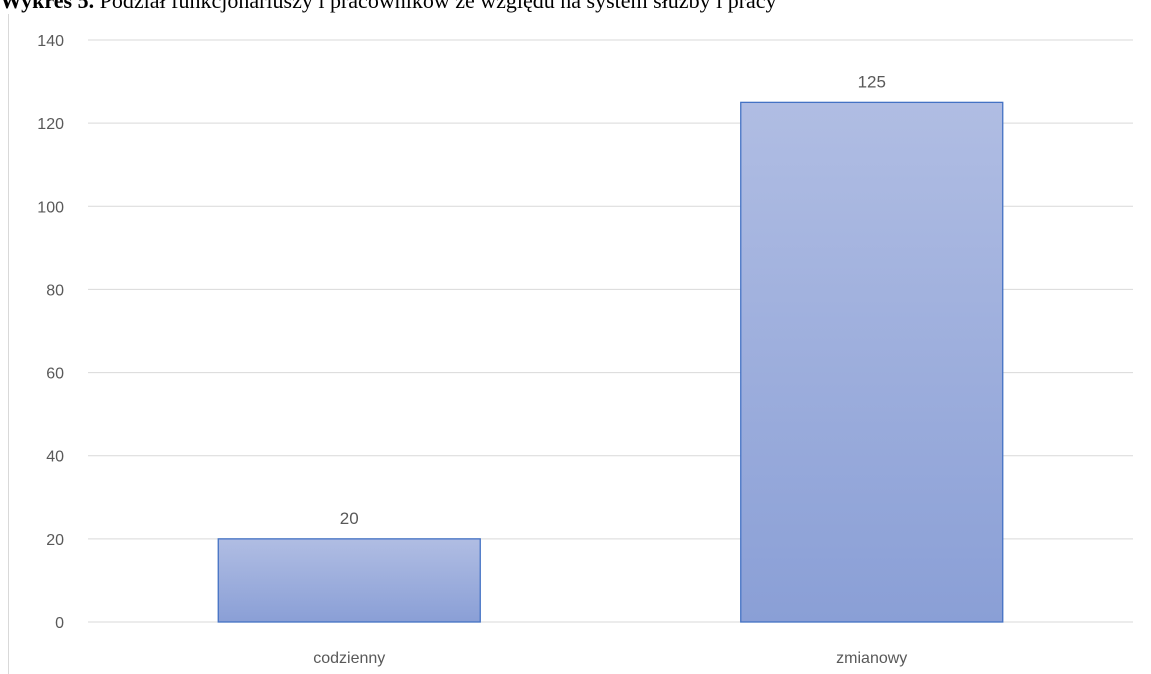 The height and width of the screenshot is (674, 1151). I want to click on chart-title-prefix: Wykres 5., so click(47, 6).